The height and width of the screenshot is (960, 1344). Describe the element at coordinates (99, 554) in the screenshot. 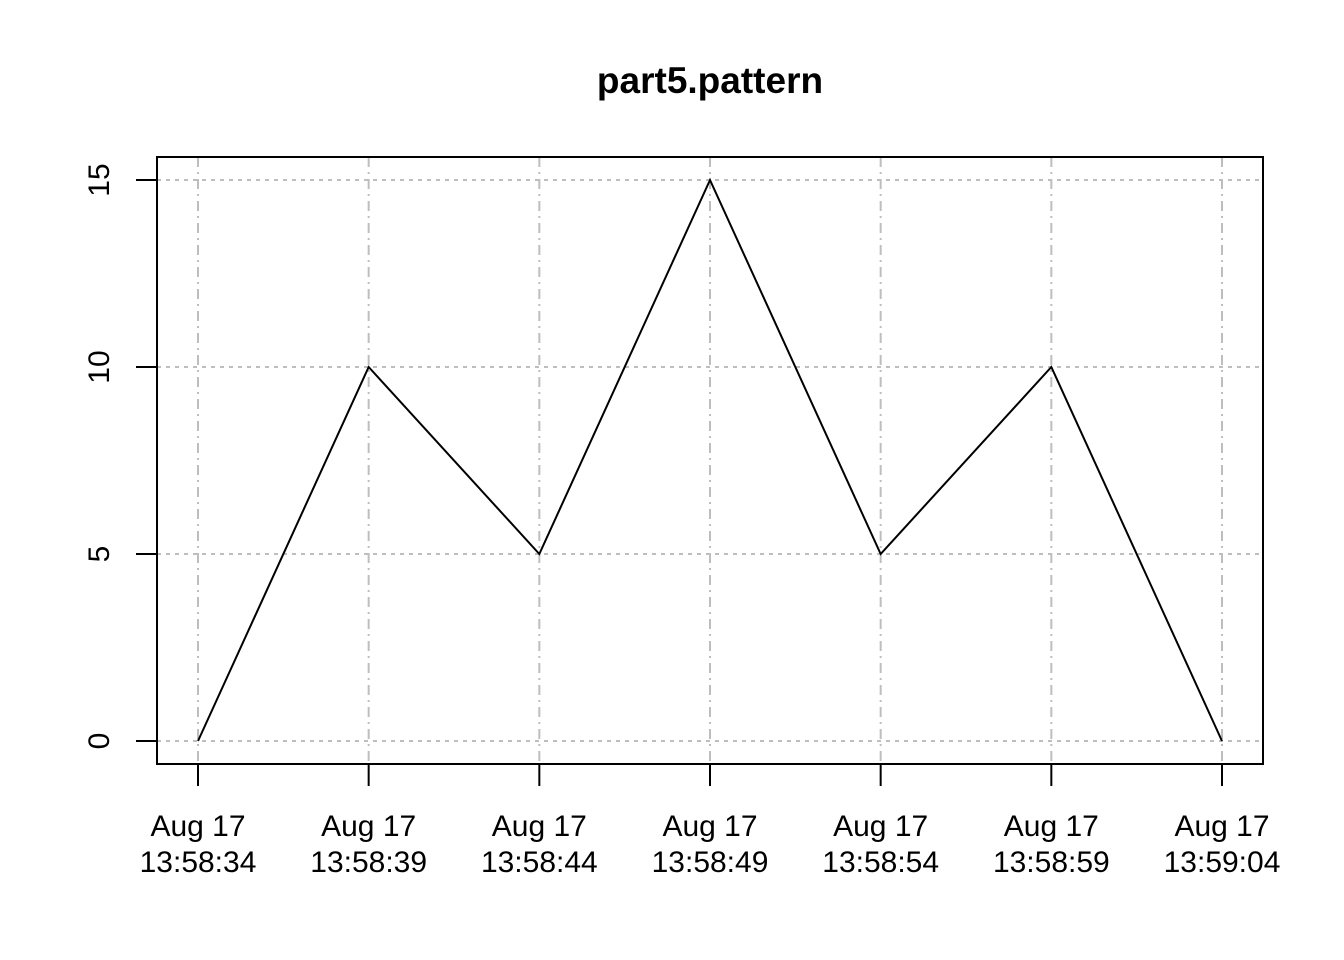

I see `y-tick-label: 5` at that location.